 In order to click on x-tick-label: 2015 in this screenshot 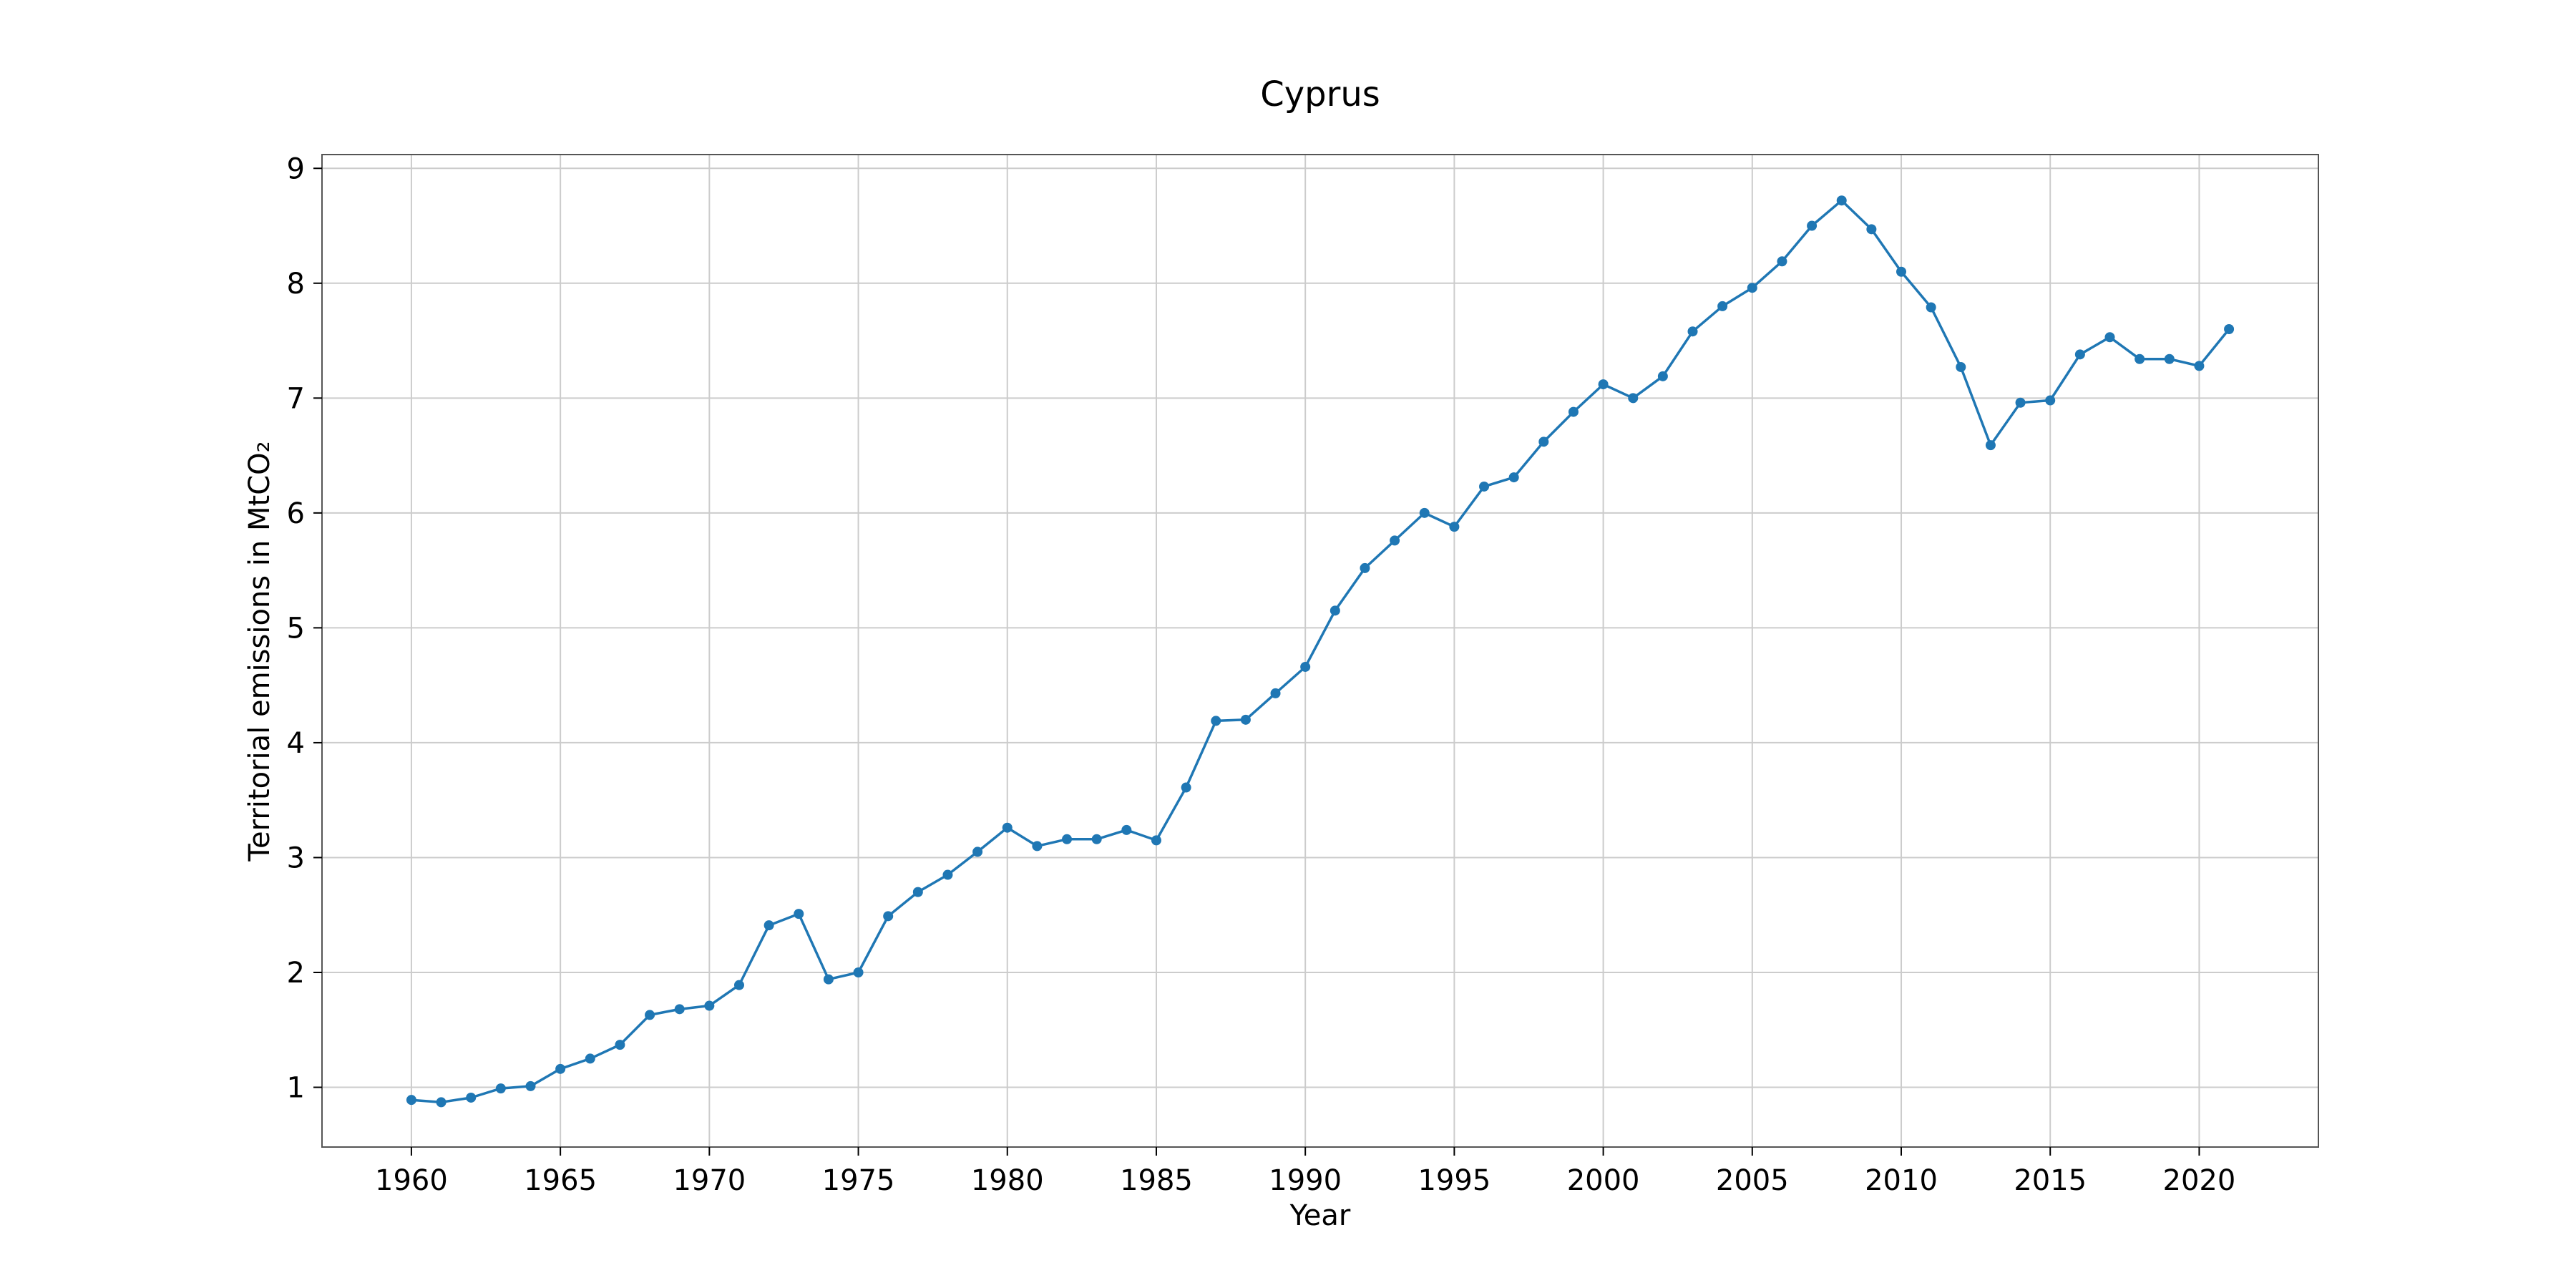, I will do `click(2050, 1180)`.